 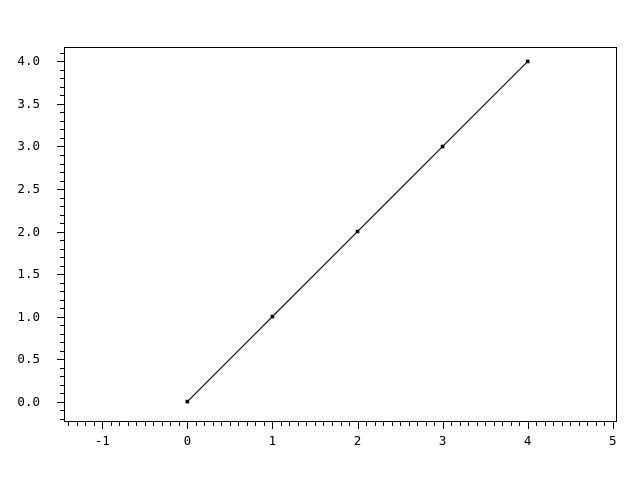 What do you see at coordinates (28, 359) in the screenshot?
I see `y-tick-label: 0.5` at bounding box center [28, 359].